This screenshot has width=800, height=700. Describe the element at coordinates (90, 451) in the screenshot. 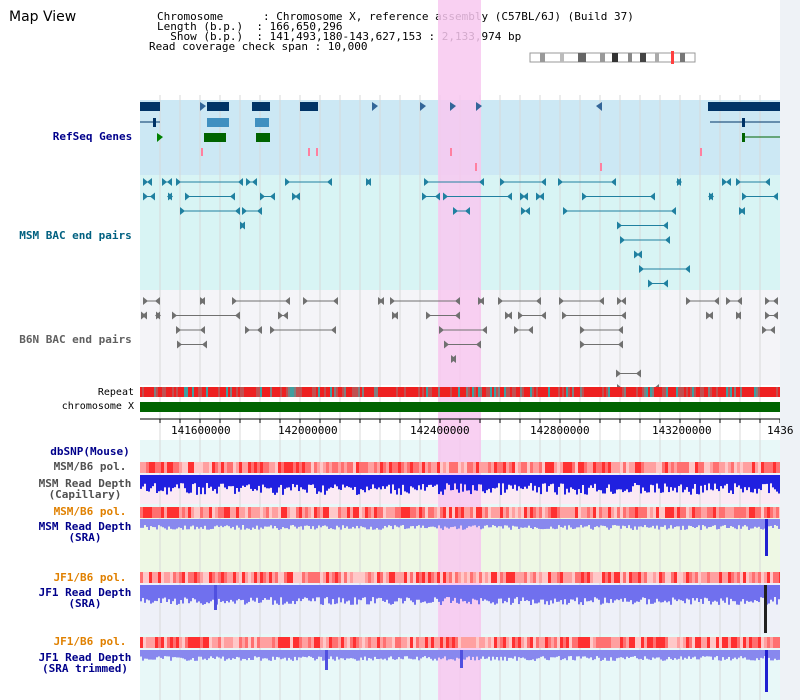

I see `track-label-dbsnp: dbSNP(Mouse)` at that location.